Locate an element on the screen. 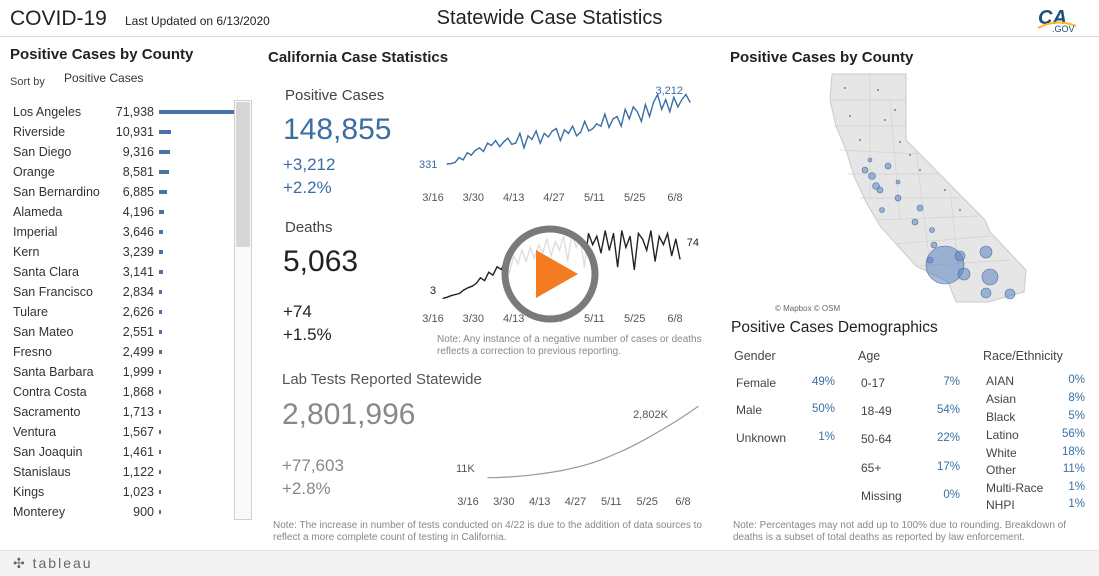 Image resolution: width=1099 pixels, height=576 pixels. race-label: NHPI is located at coordinates (1000, 505).